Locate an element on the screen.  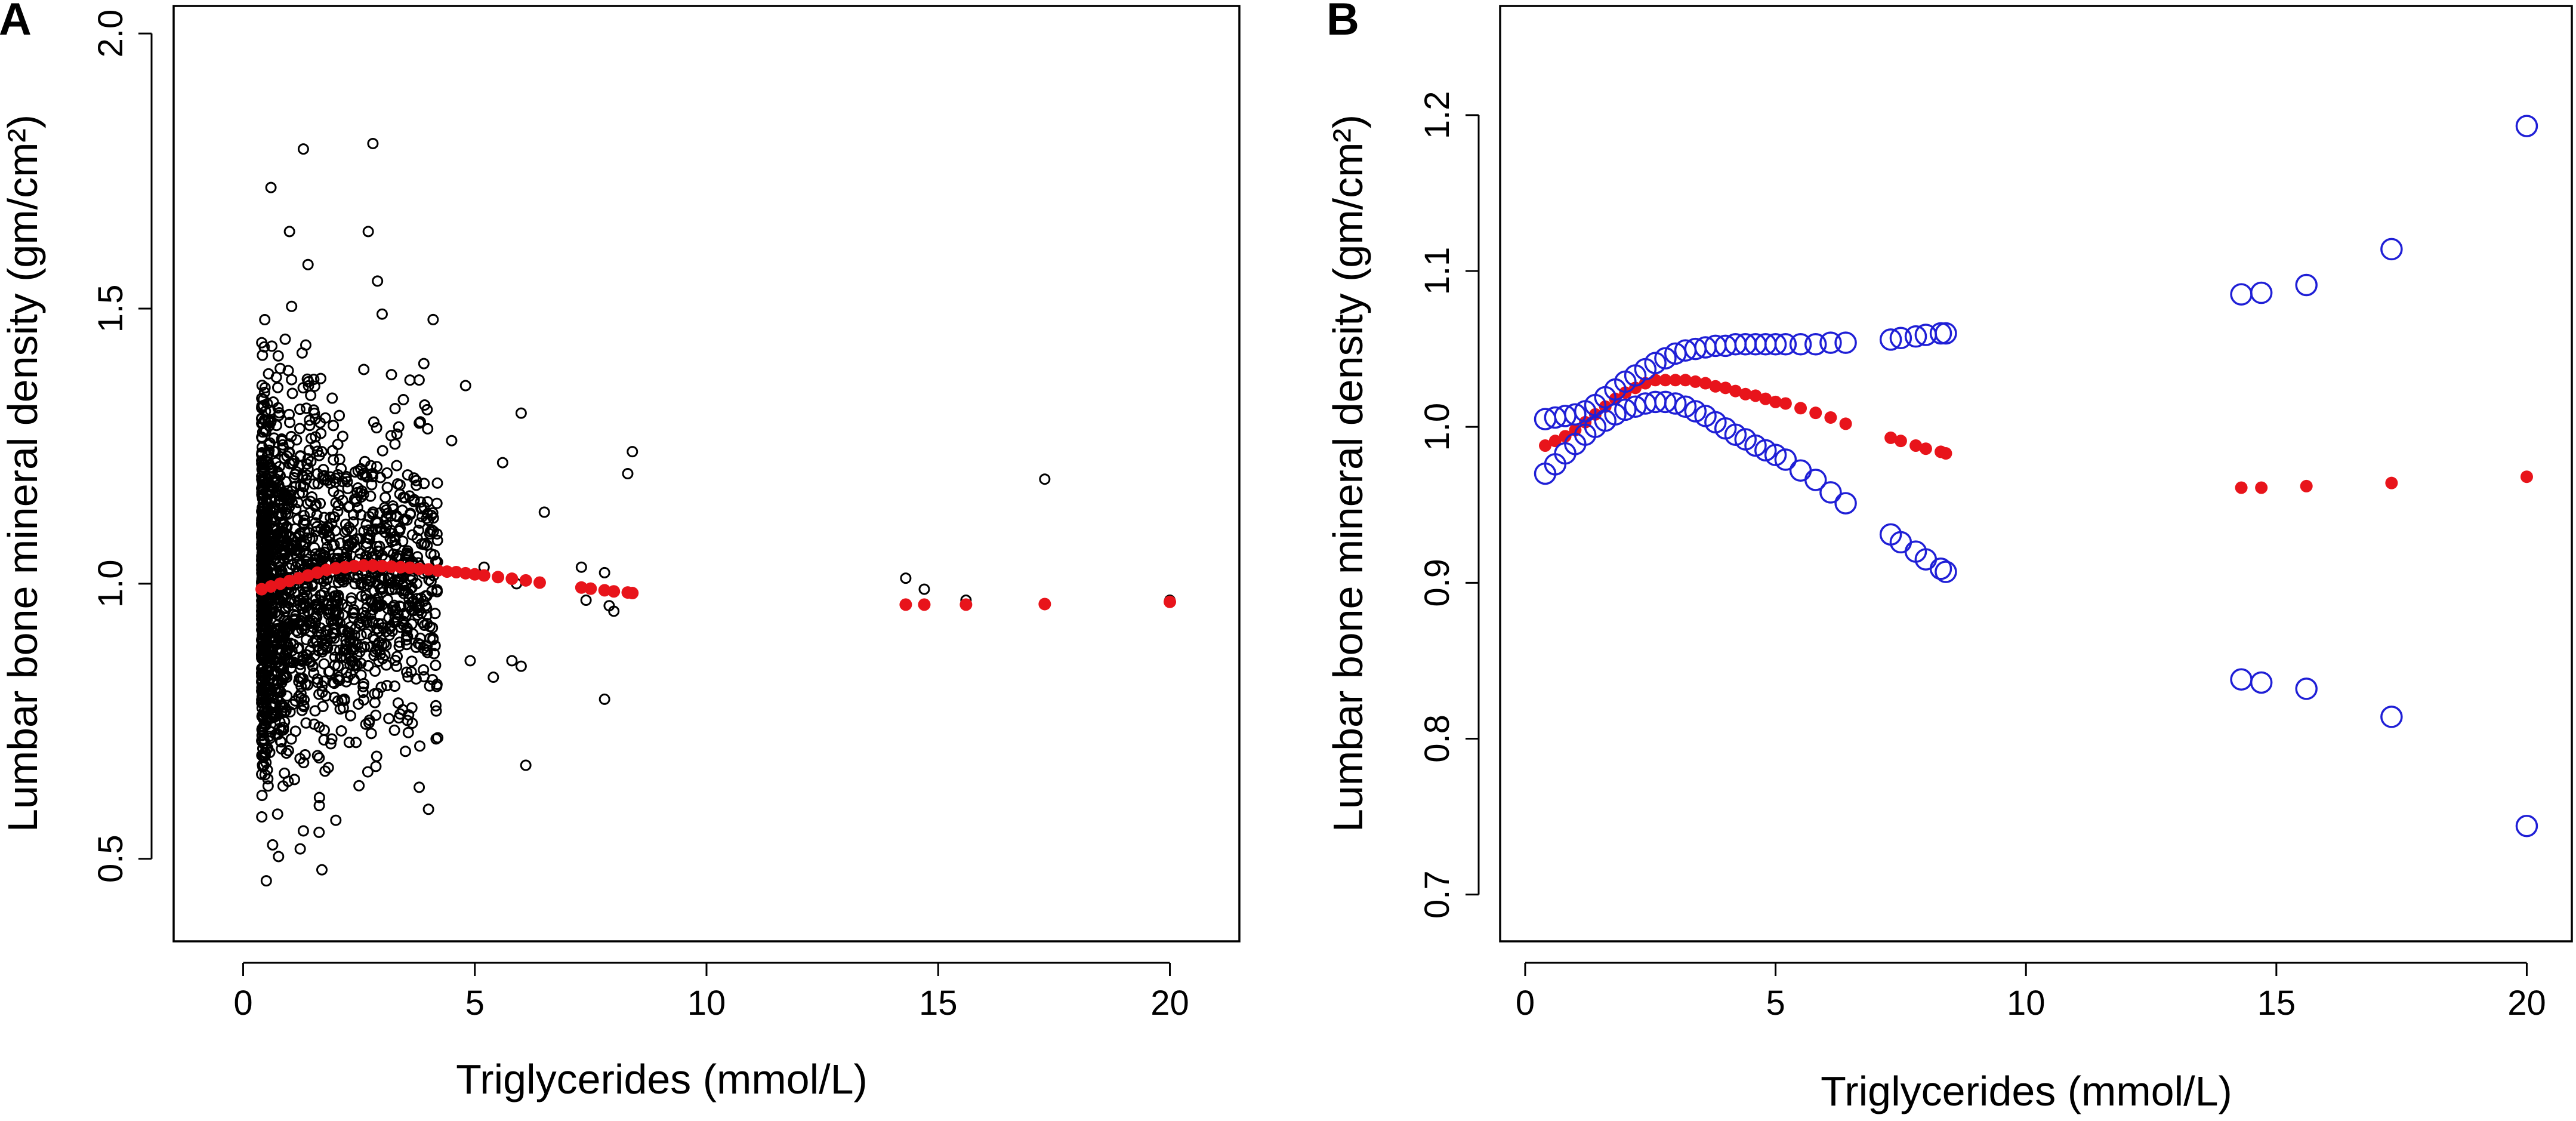
panel-a-series-smooth-fit is located at coordinates (716, 585).